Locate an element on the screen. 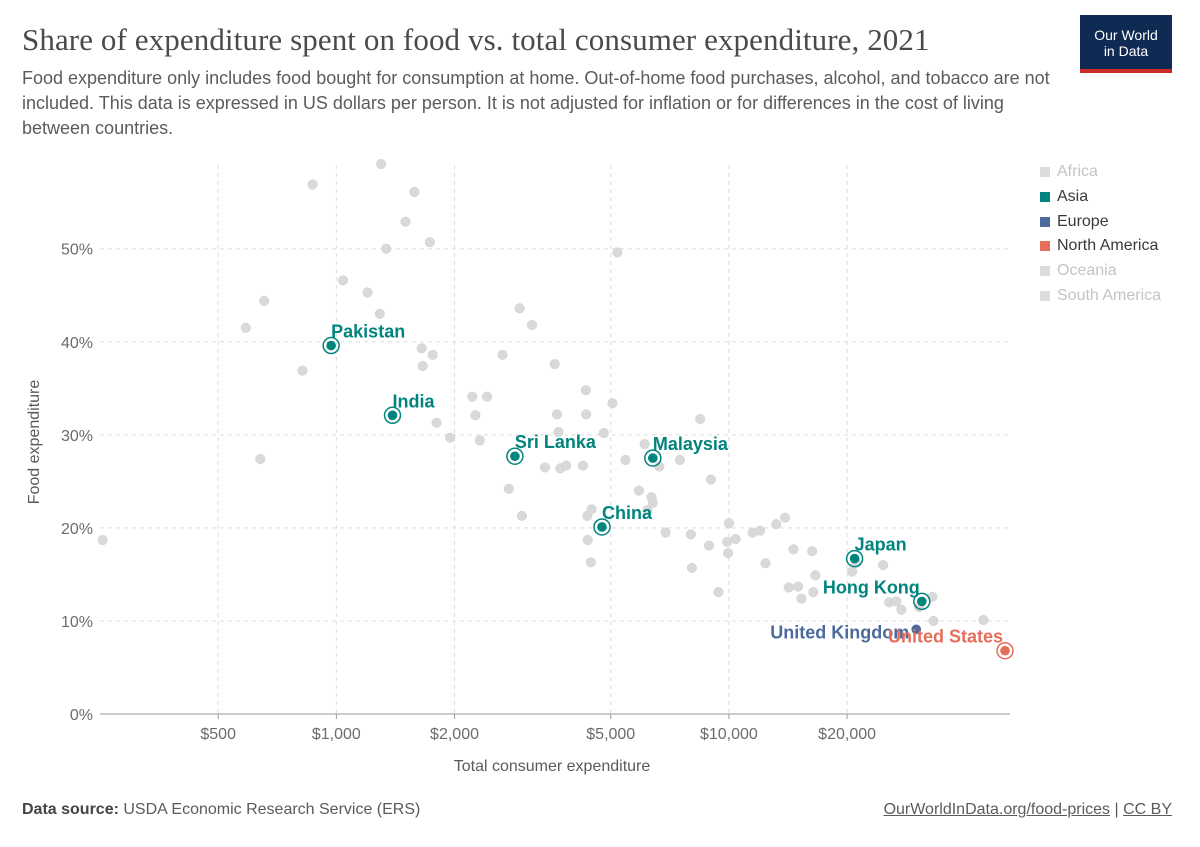  legend-item: Asia is located at coordinates (1100, 197).